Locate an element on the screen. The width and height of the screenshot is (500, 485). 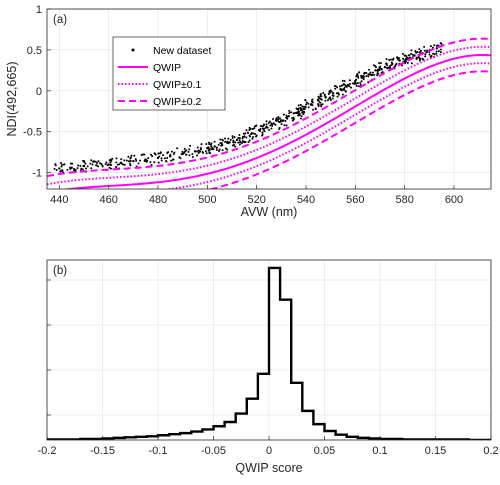
legend-marker-new-dataset is located at coordinates (133, 50).